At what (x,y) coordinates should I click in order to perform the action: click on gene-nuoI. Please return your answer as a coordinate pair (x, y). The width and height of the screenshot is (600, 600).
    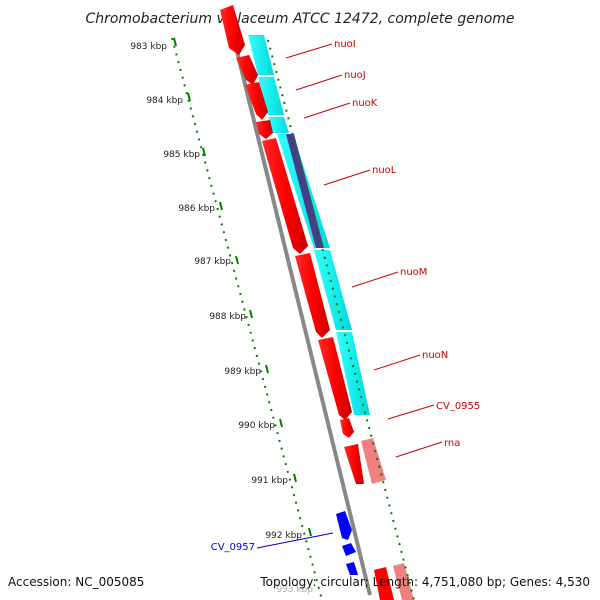
    Looking at the image, I should click on (232, 30).